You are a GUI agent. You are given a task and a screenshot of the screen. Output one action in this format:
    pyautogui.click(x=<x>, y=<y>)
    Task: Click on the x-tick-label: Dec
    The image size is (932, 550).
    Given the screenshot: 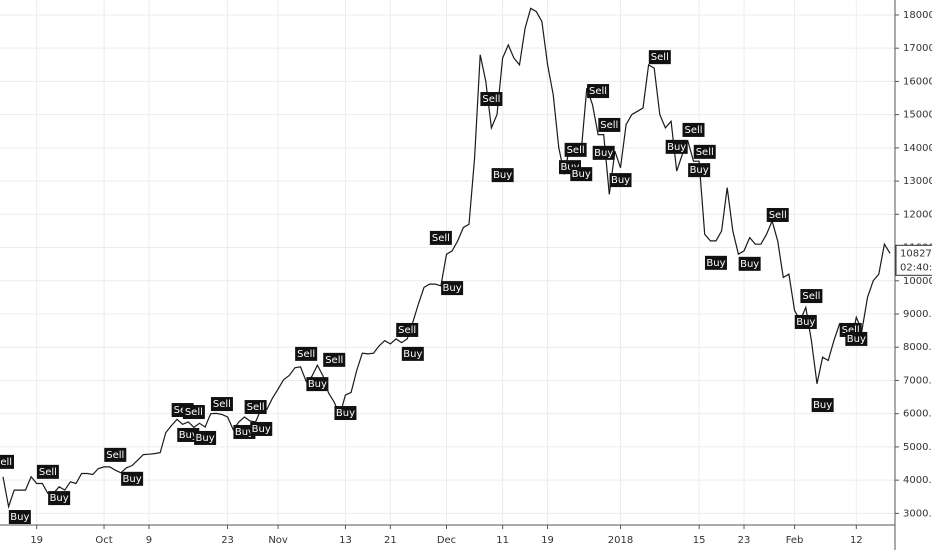 What is the action you would take?
    pyautogui.click(x=446, y=540)
    